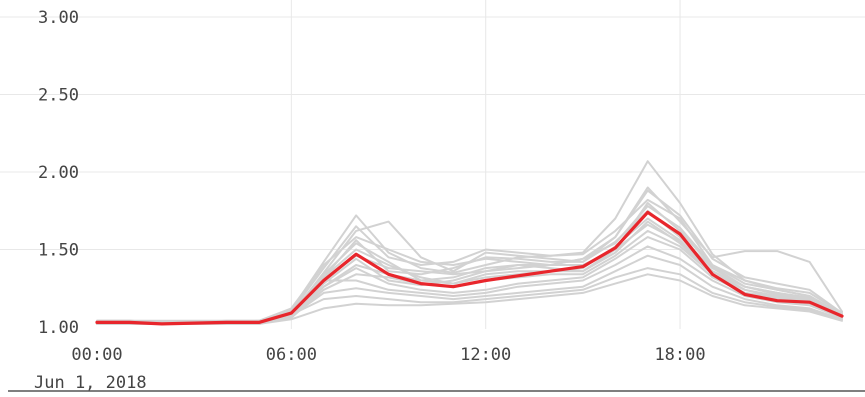 Image resolution: width=865 pixels, height=397 pixels. Describe the element at coordinates (58, 328) in the screenshot. I see `y-tick-label: 1.00` at that location.